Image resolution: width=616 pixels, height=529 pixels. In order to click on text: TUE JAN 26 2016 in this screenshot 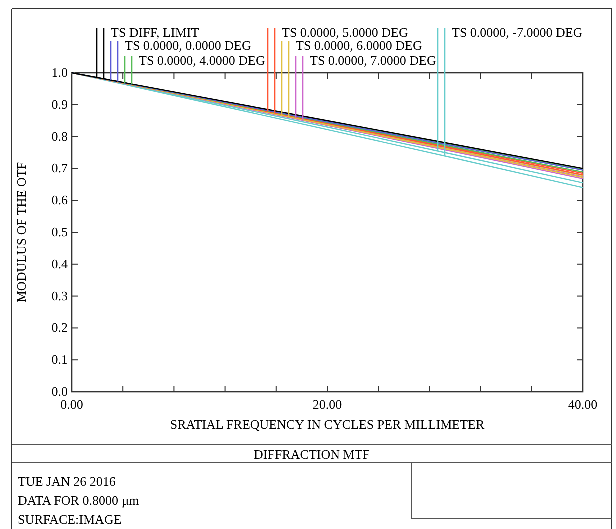, I will do `click(67, 481)`.